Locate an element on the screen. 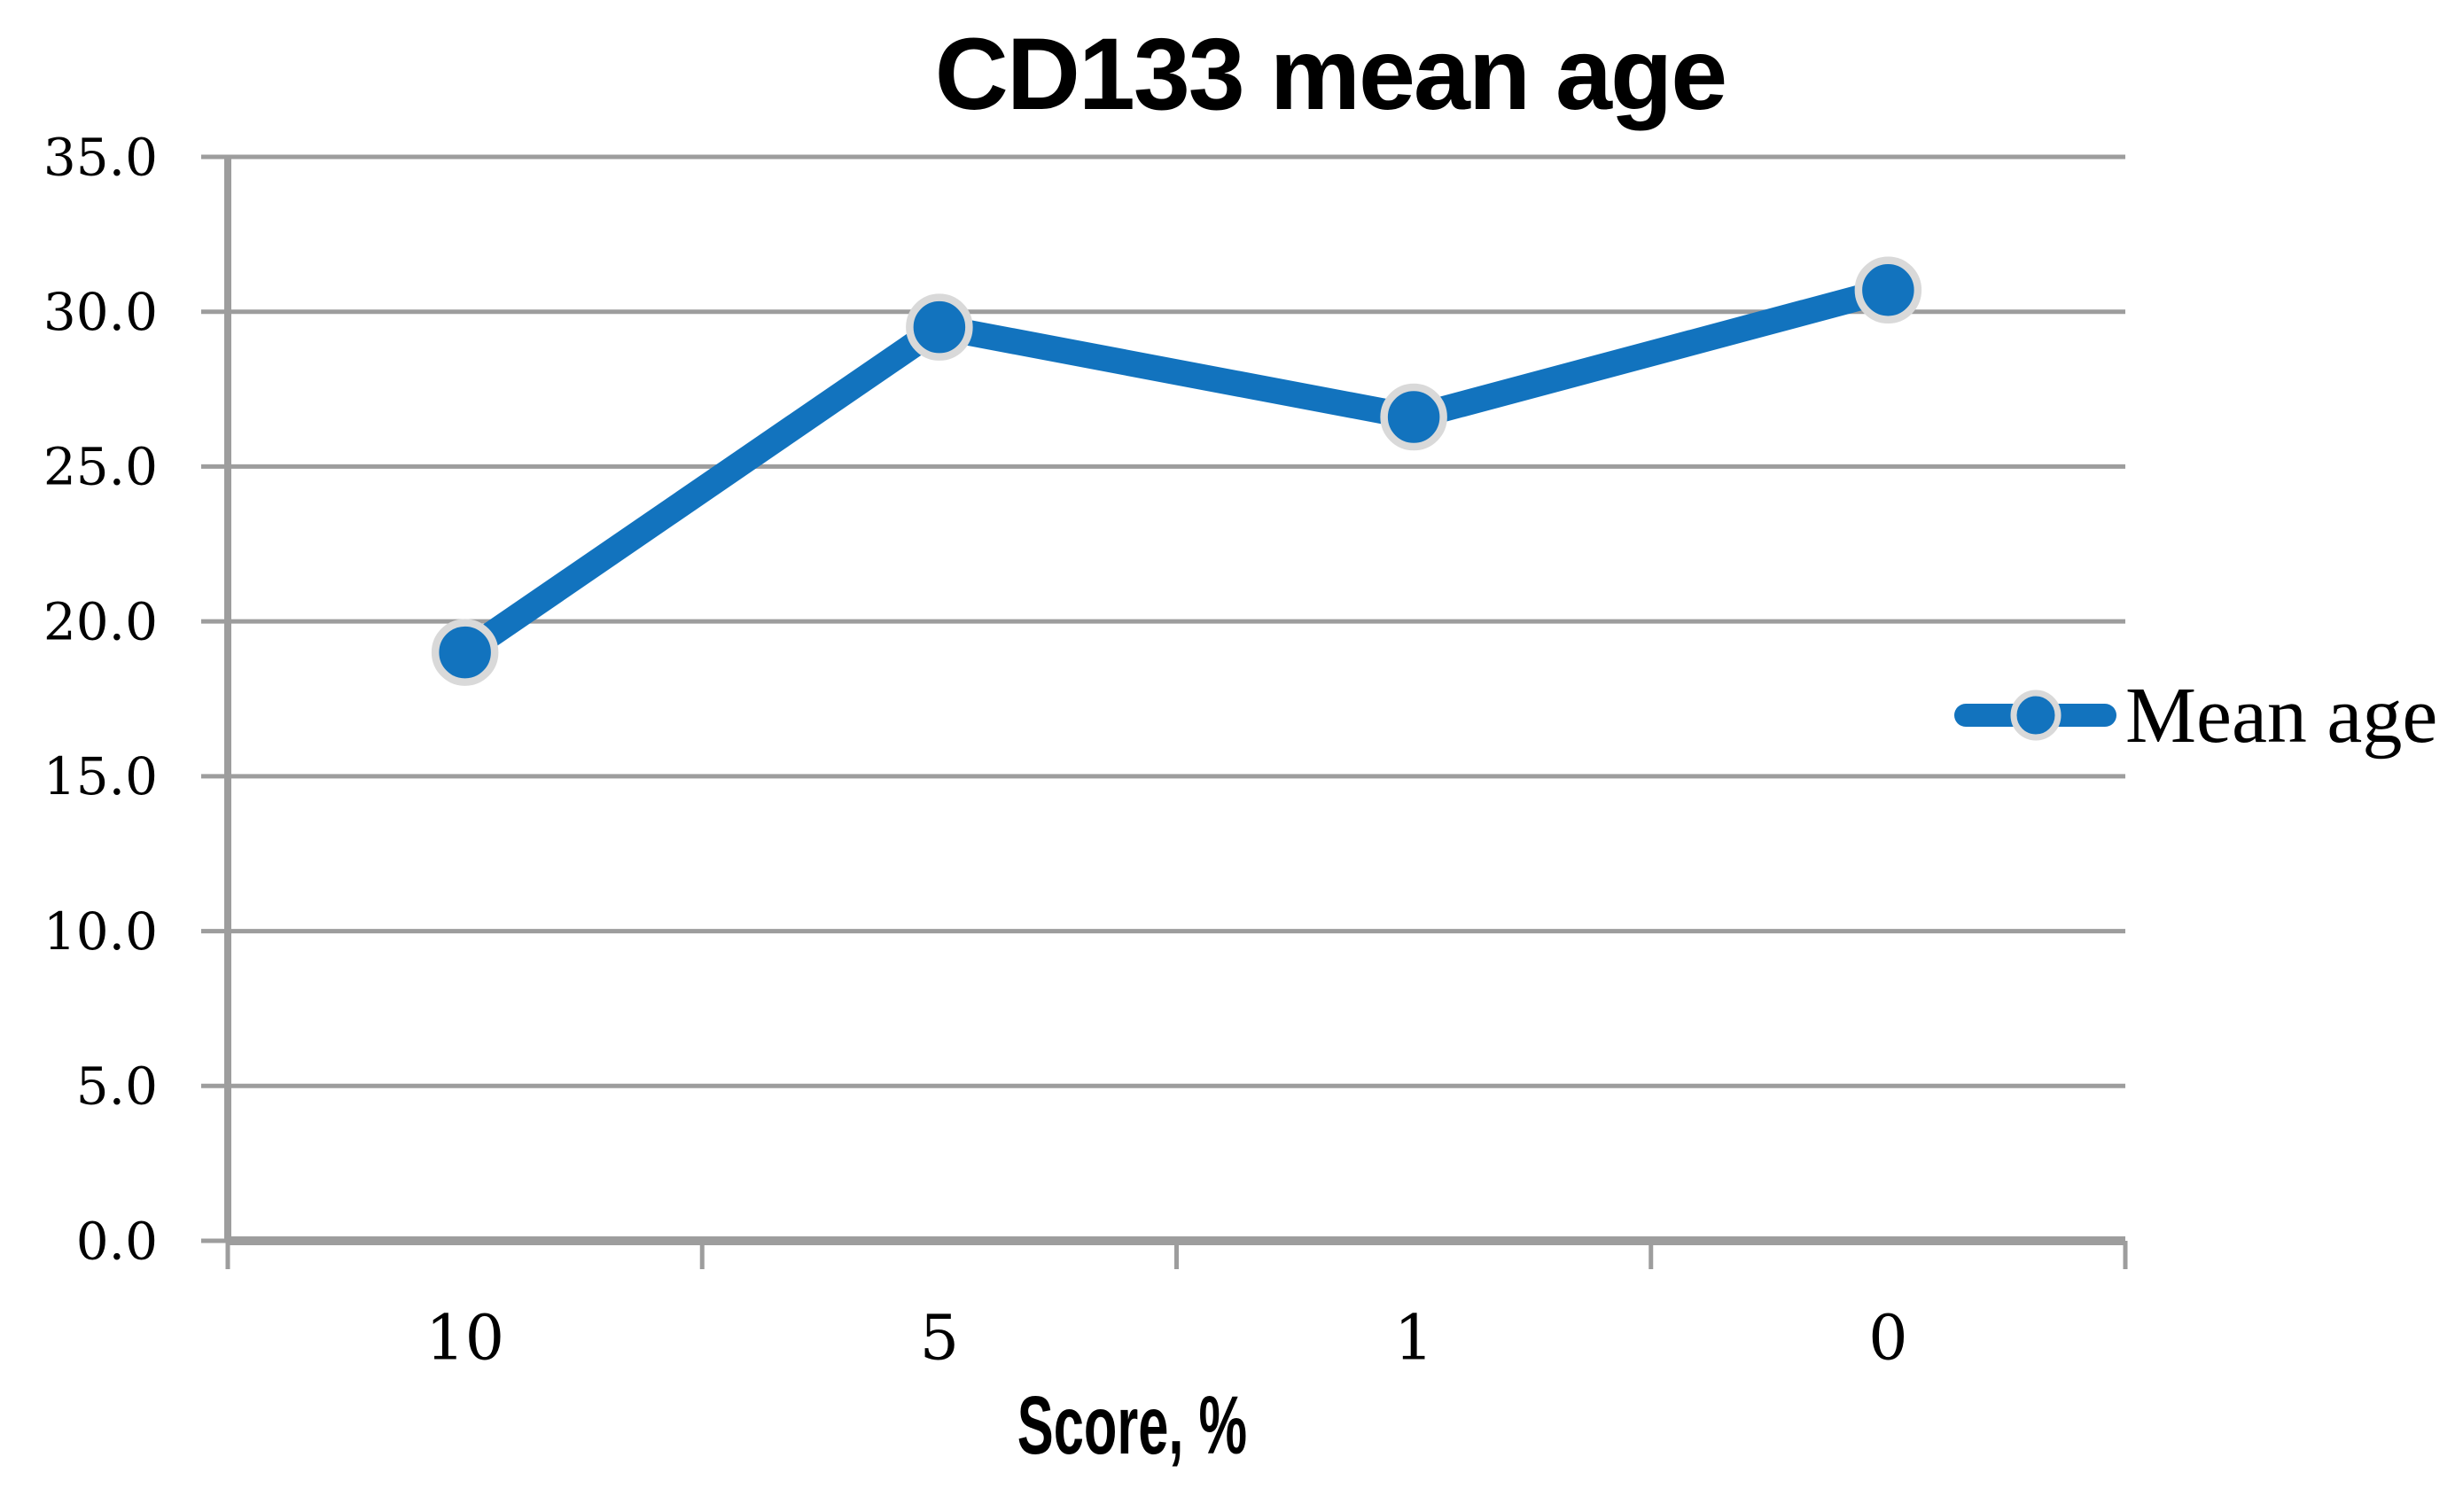 The height and width of the screenshot is (1512, 2463). y-tick-label: 25.0 is located at coordinates (100, 467).